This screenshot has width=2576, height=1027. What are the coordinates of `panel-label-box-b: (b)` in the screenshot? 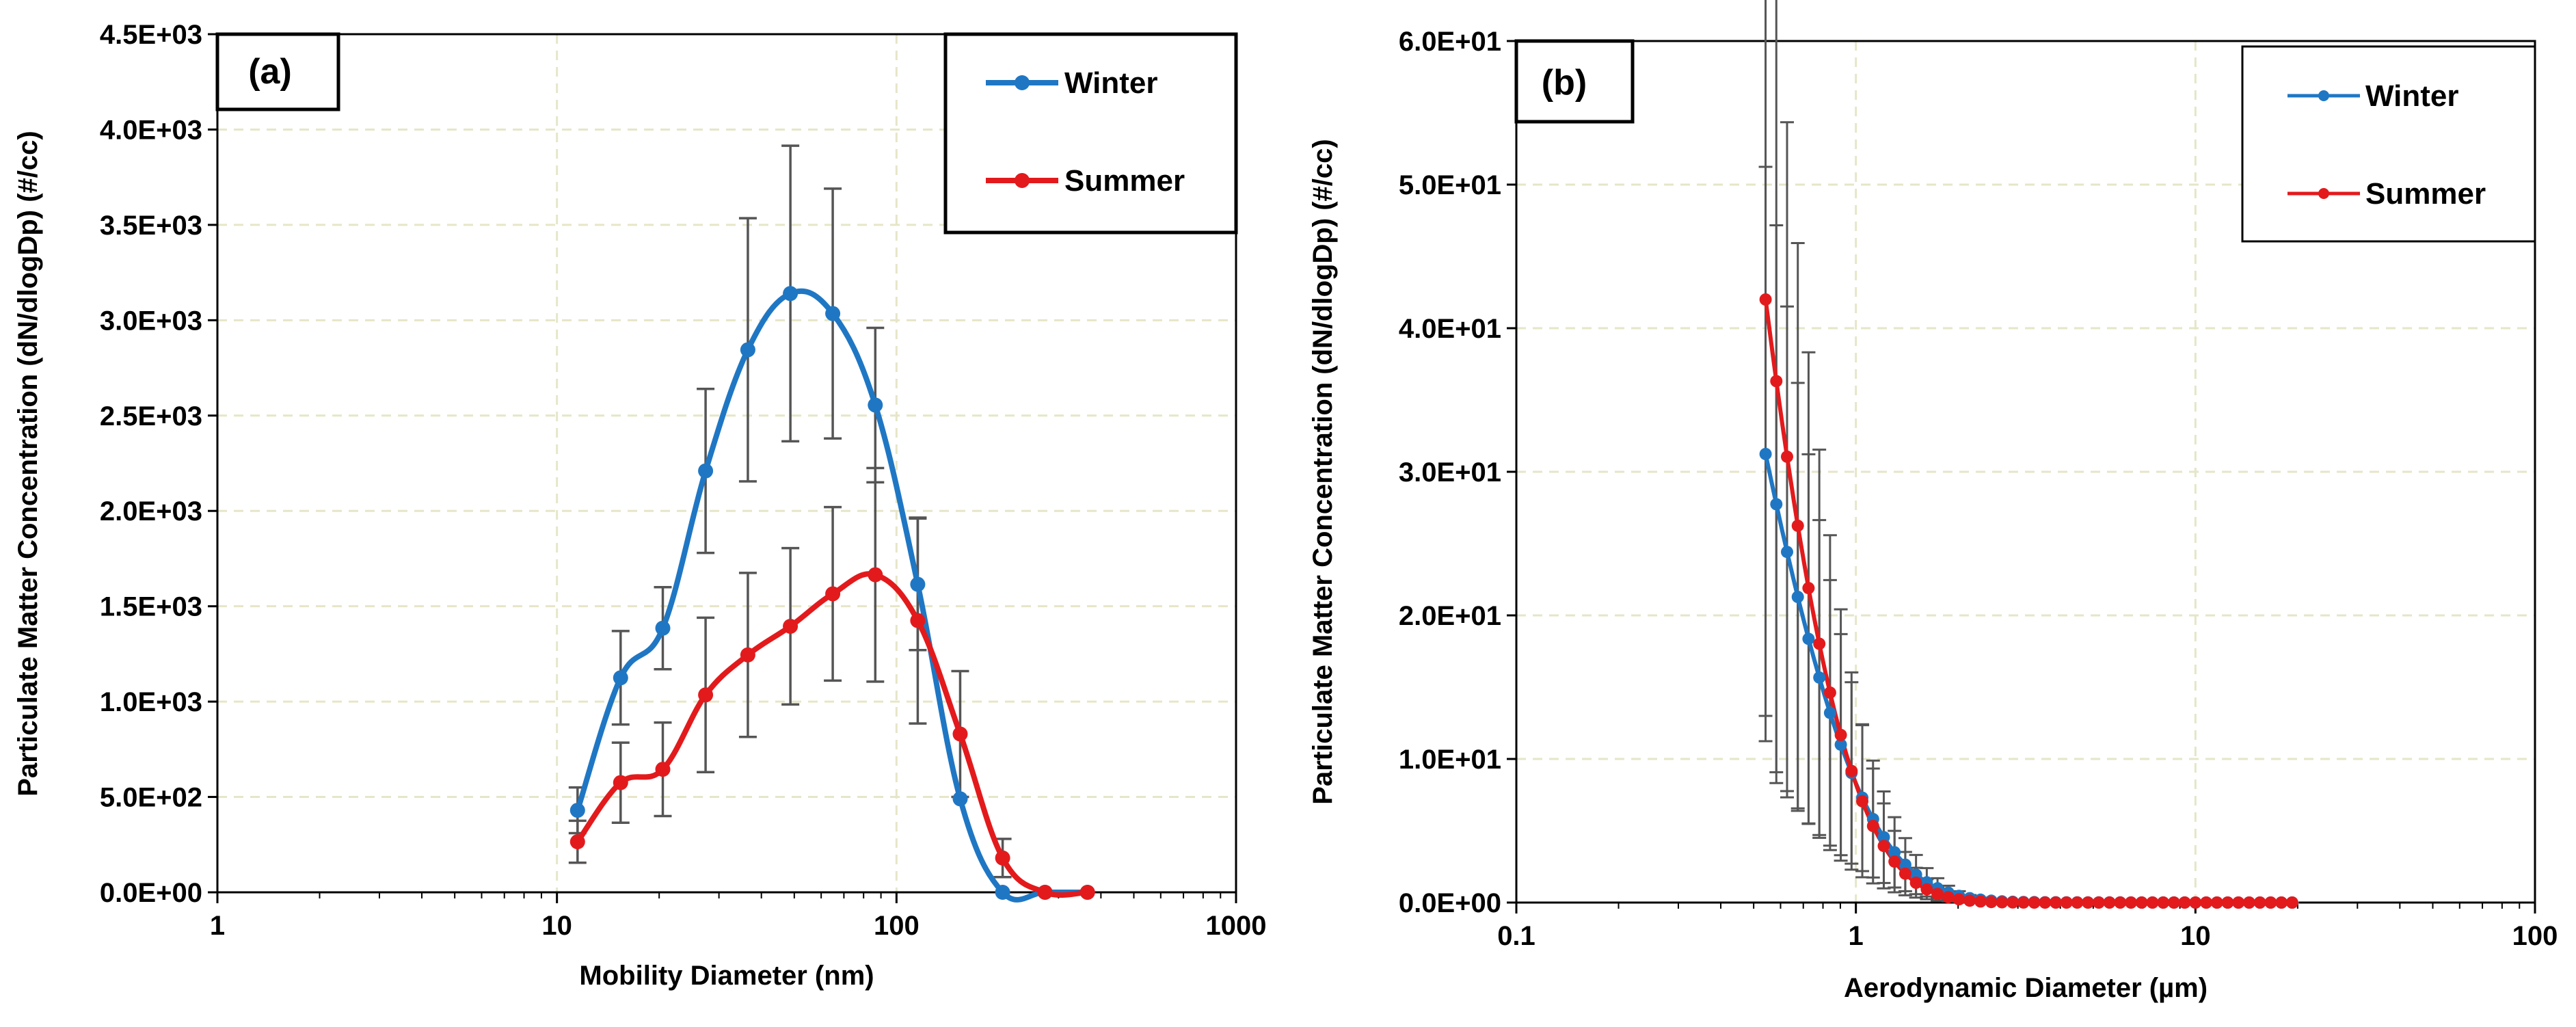 It's located at (1574, 81).